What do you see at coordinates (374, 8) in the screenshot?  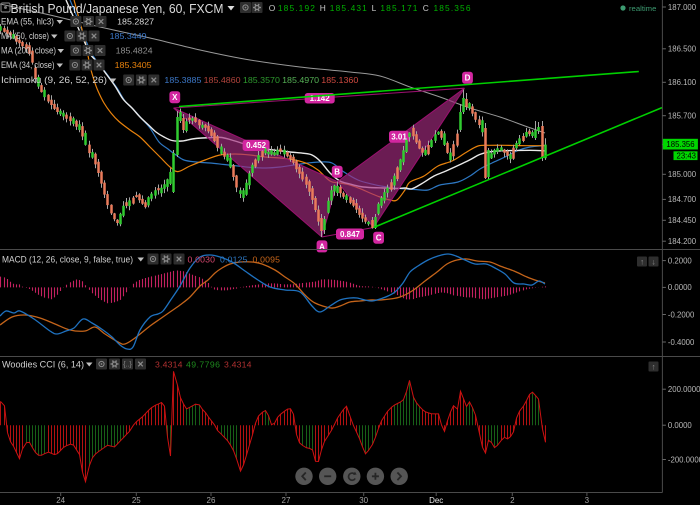 I see `svg-text: L` at bounding box center [374, 8].